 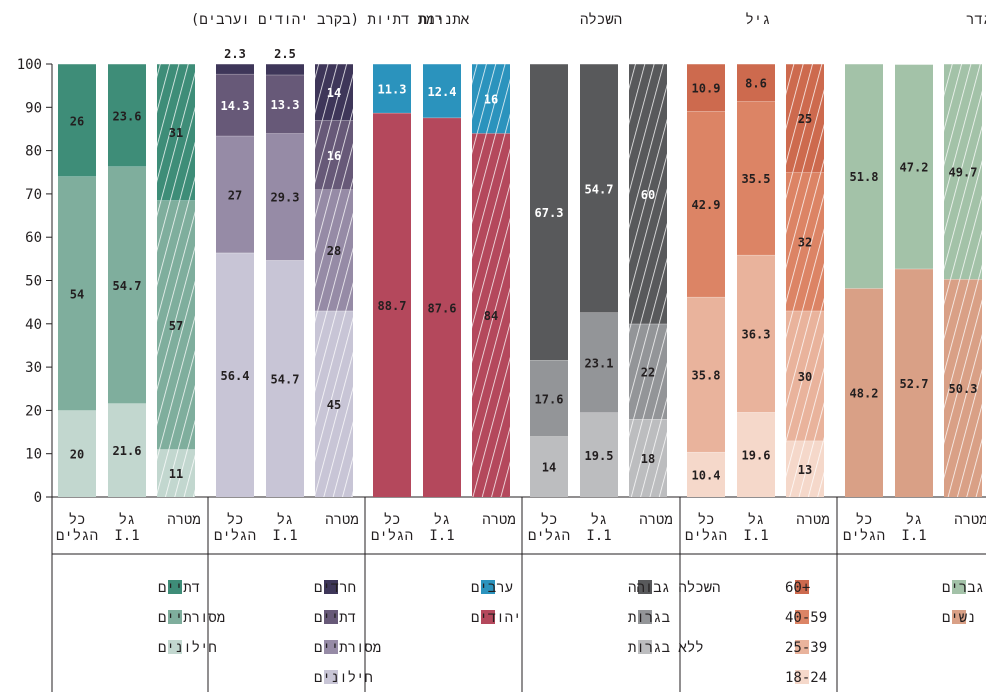 I want to click on legend-label: השכלה גבוהה, so click(x=674, y=588).